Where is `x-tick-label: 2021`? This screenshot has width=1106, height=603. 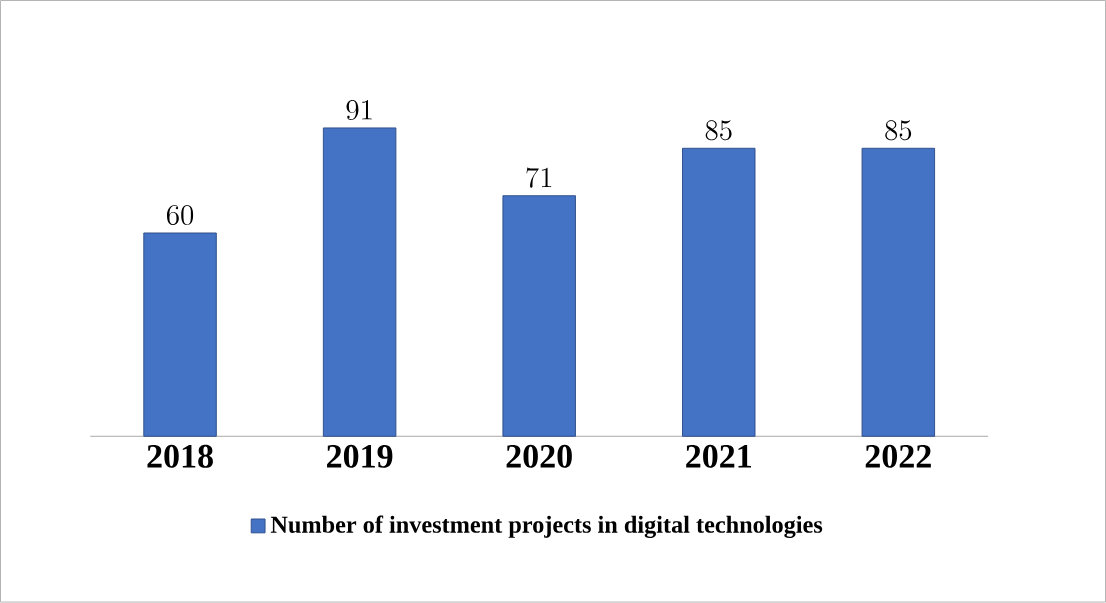
x-tick-label: 2021 is located at coordinates (718, 457).